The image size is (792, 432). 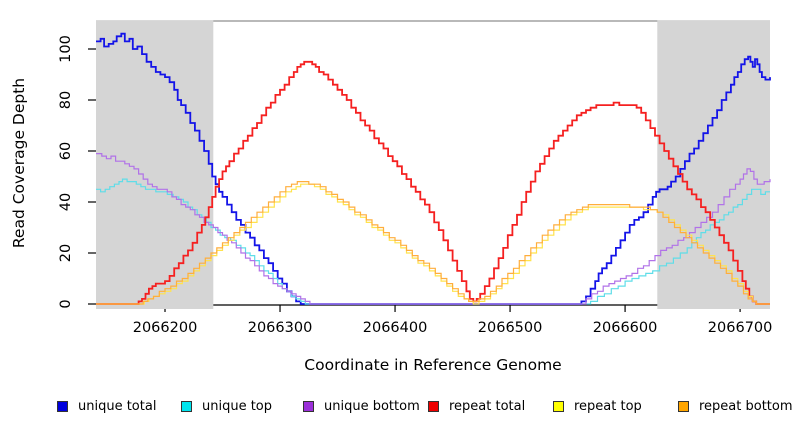 What do you see at coordinates (432, 365) in the screenshot?
I see `x-axis-title: Coordinate in Reference Genome` at bounding box center [432, 365].